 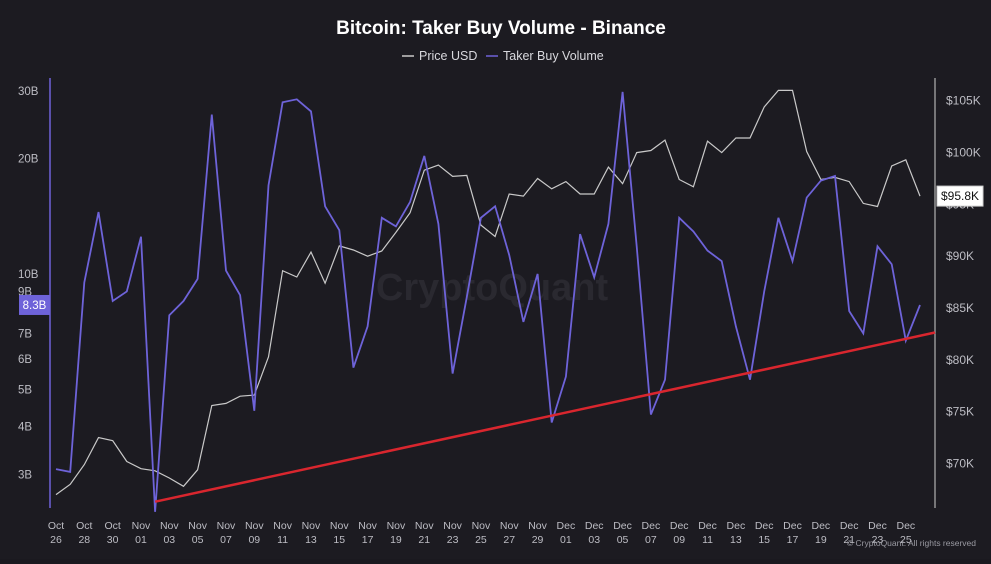 I want to click on x-tick-day: 19, so click(x=396, y=540).